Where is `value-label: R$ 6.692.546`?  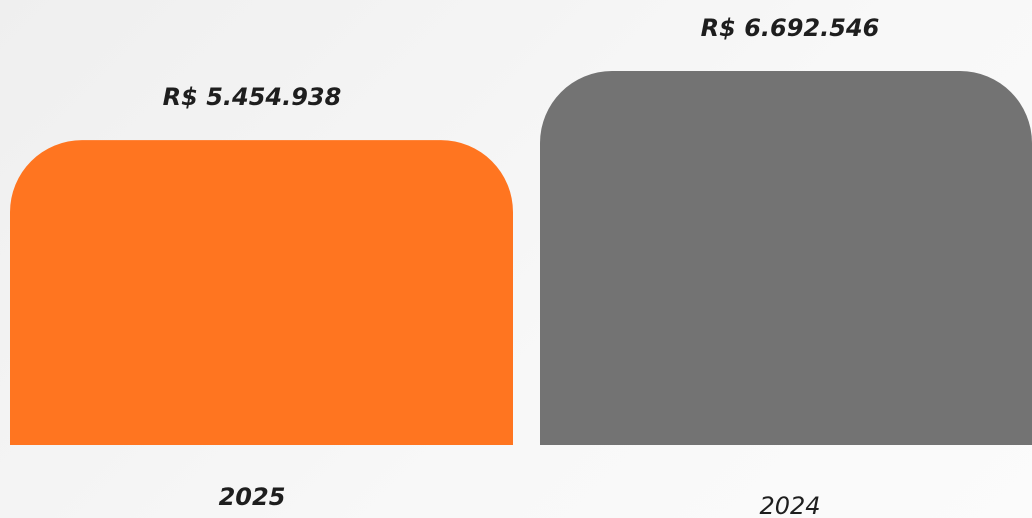 value-label: R$ 6.692.546 is located at coordinates (790, 28).